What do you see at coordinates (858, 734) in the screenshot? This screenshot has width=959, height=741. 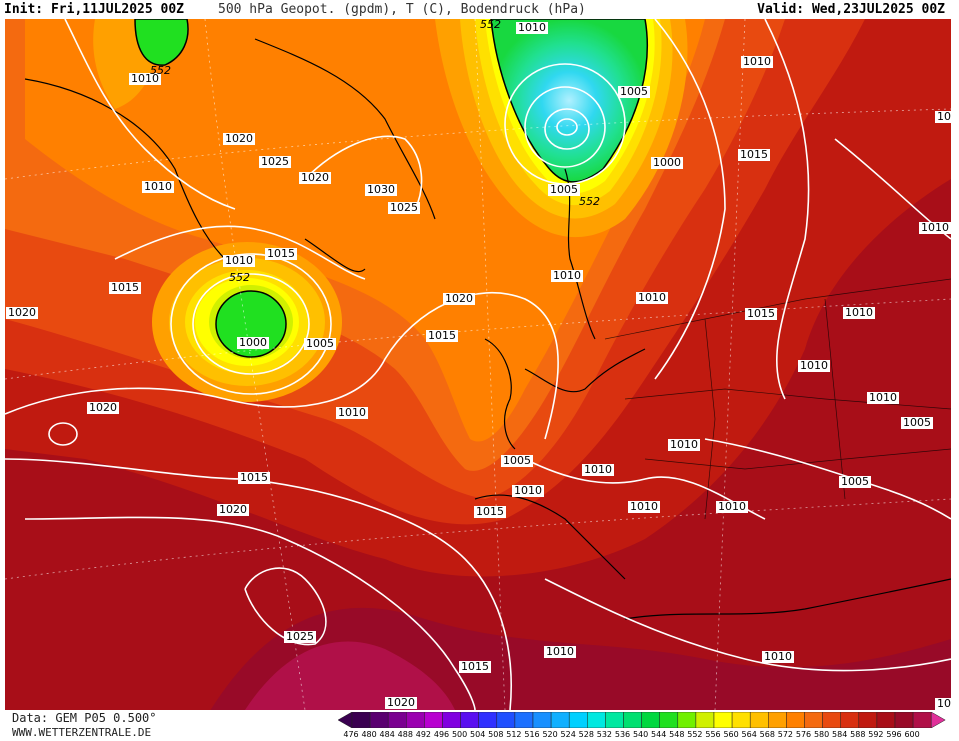 I see `scale-tick-label: 588` at bounding box center [858, 734].